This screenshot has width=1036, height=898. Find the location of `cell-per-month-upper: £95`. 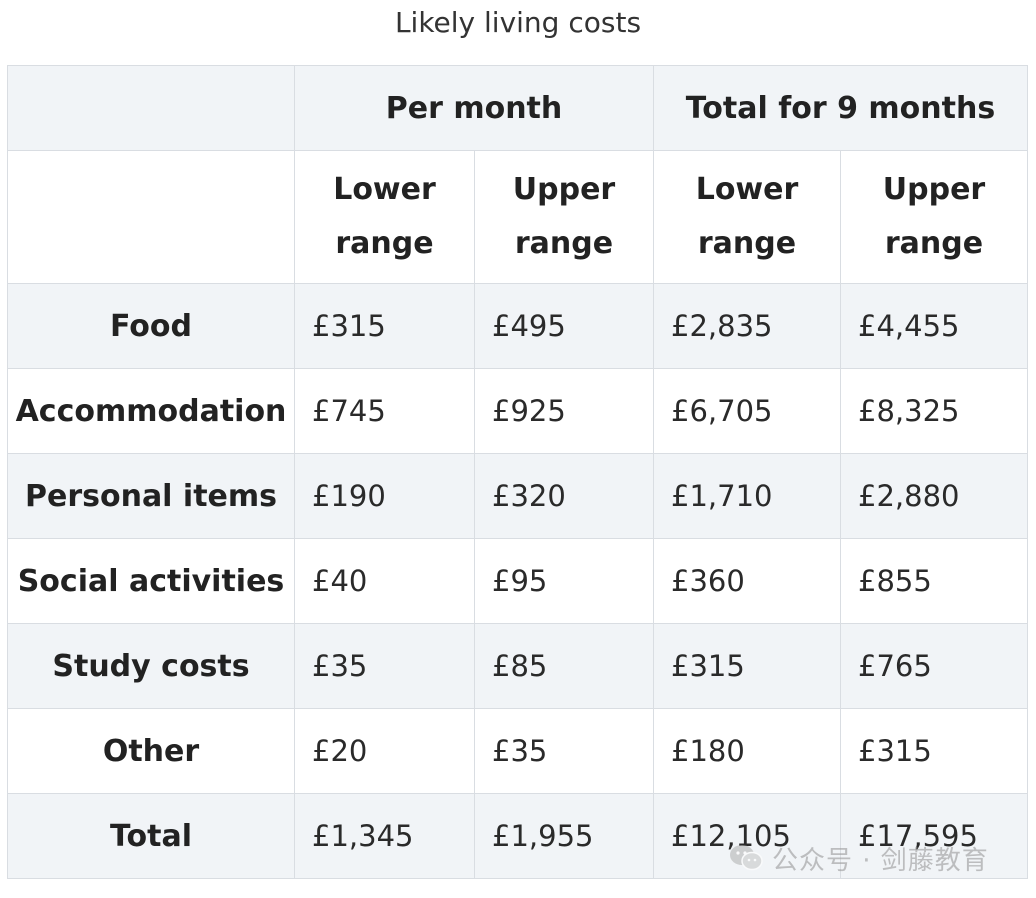

cell-per-month-upper: £95 is located at coordinates (564, 581).